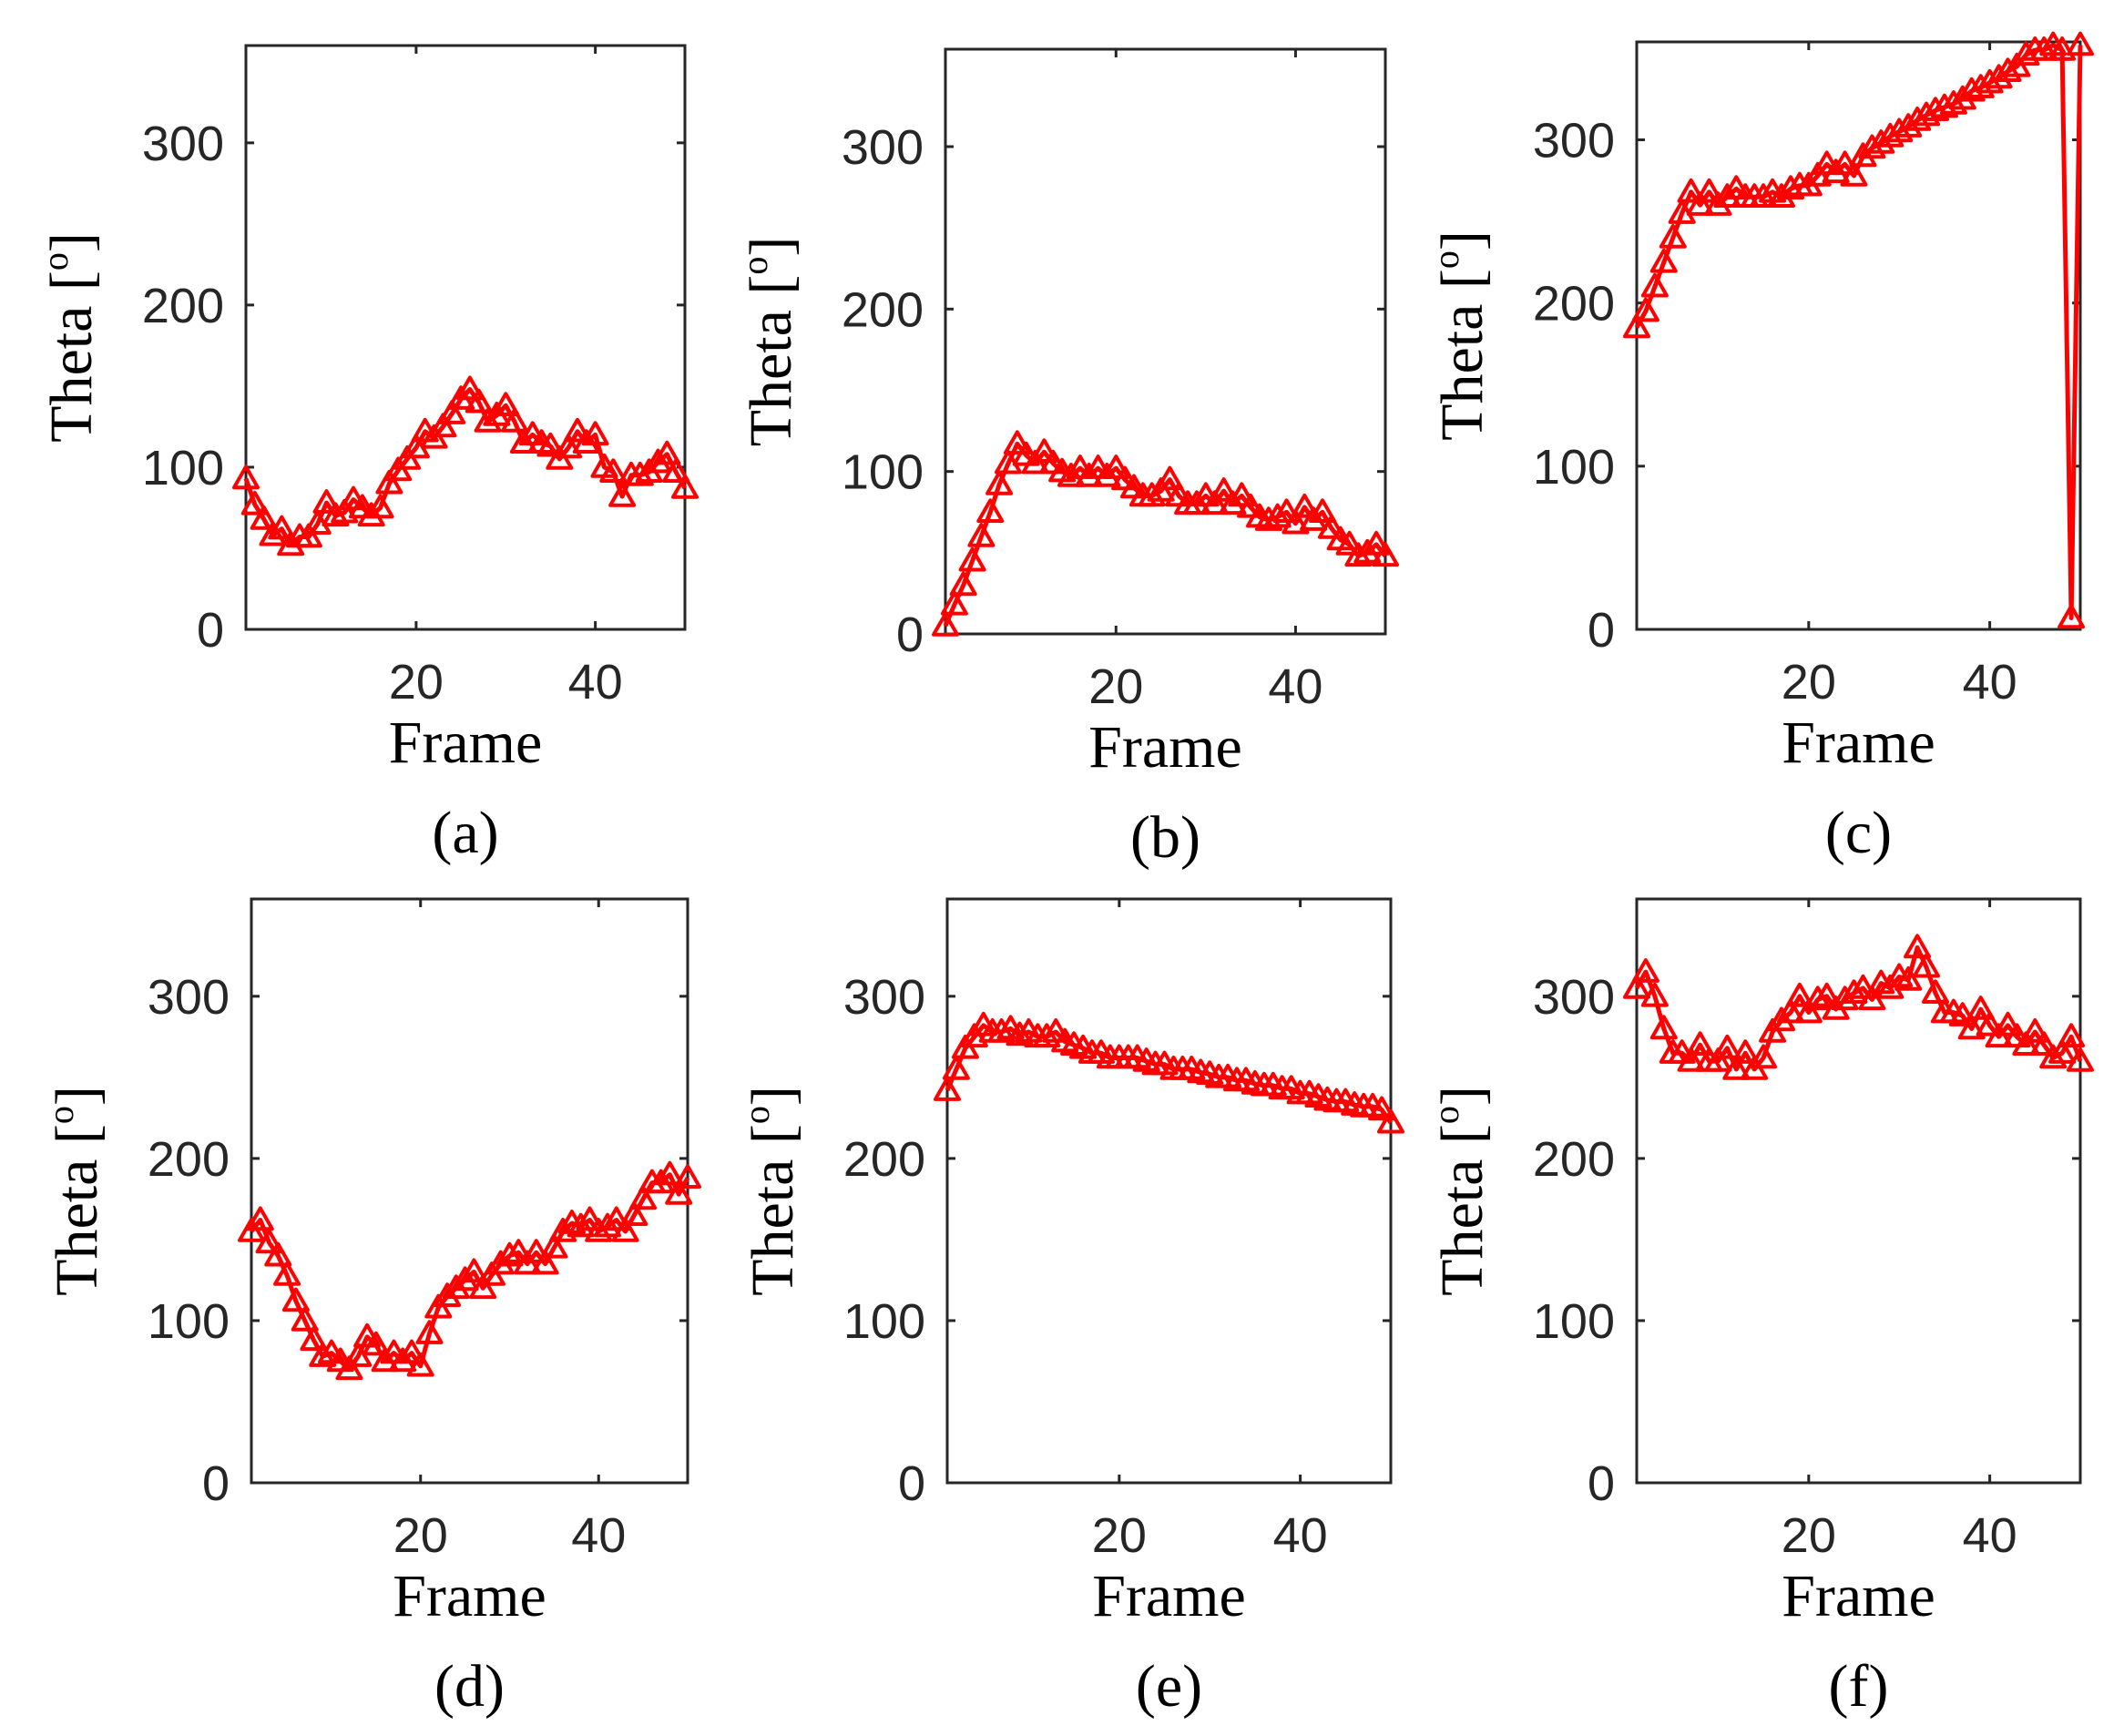 The image size is (2124, 1736). I want to click on y-axis-title-superscript: o, so click(756, 1115).